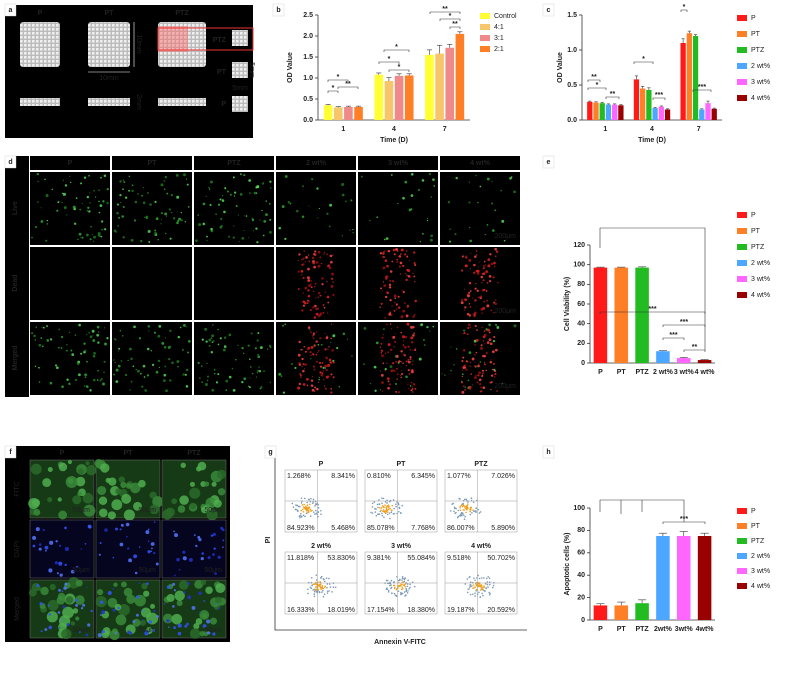  What do you see at coordinates (548, 452) in the screenshot?
I see `panel-label-box` at bounding box center [548, 452].